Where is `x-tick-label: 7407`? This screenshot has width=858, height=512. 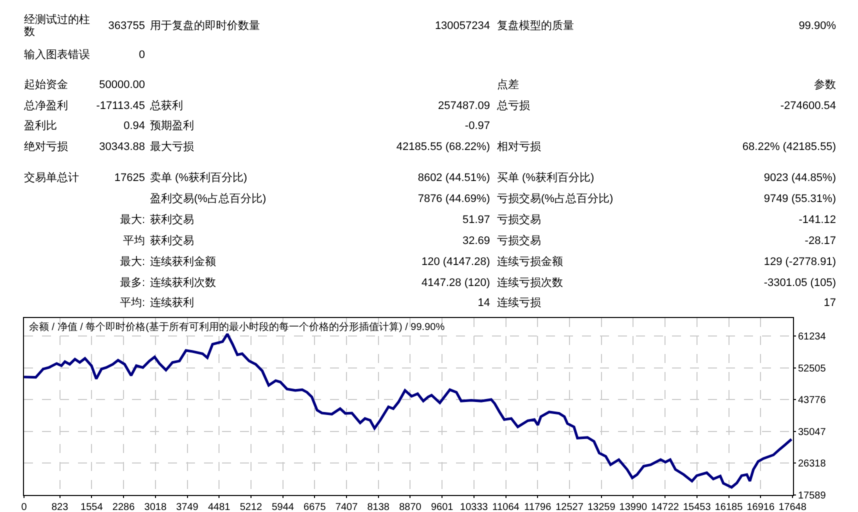
x-tick-label: 7407 is located at coordinates (346, 507).